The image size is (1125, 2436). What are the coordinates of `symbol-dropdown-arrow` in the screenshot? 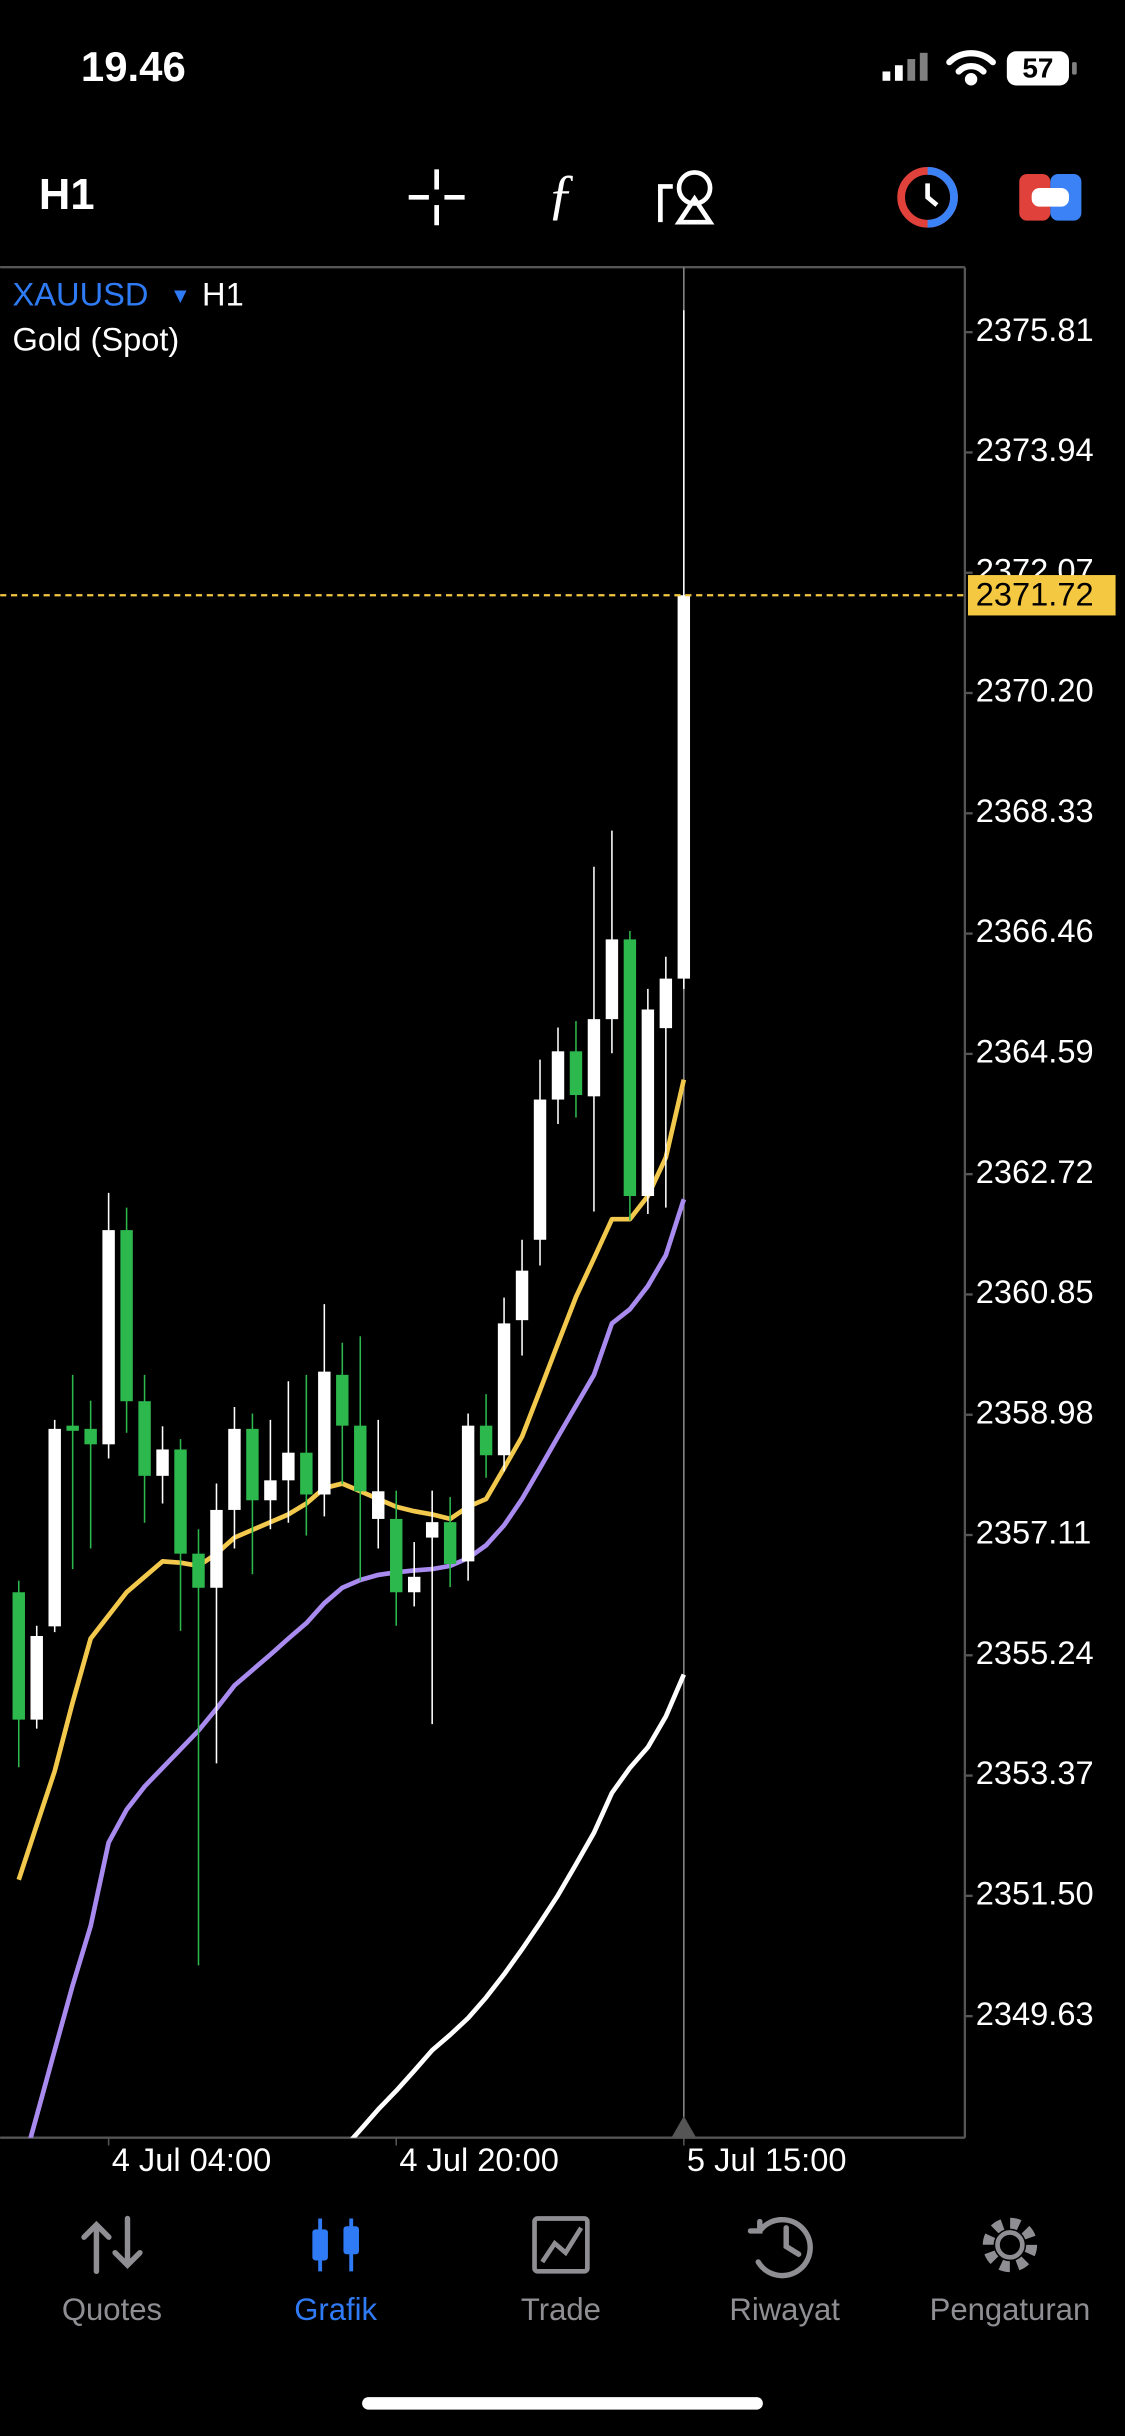 It's located at (180, 296).